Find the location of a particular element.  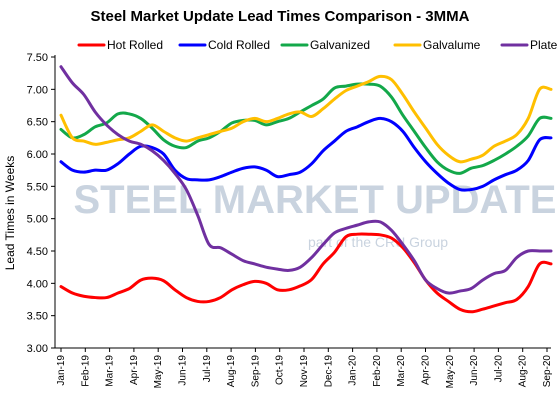

y-tick-label: 4.00 is located at coordinates (37, 284).